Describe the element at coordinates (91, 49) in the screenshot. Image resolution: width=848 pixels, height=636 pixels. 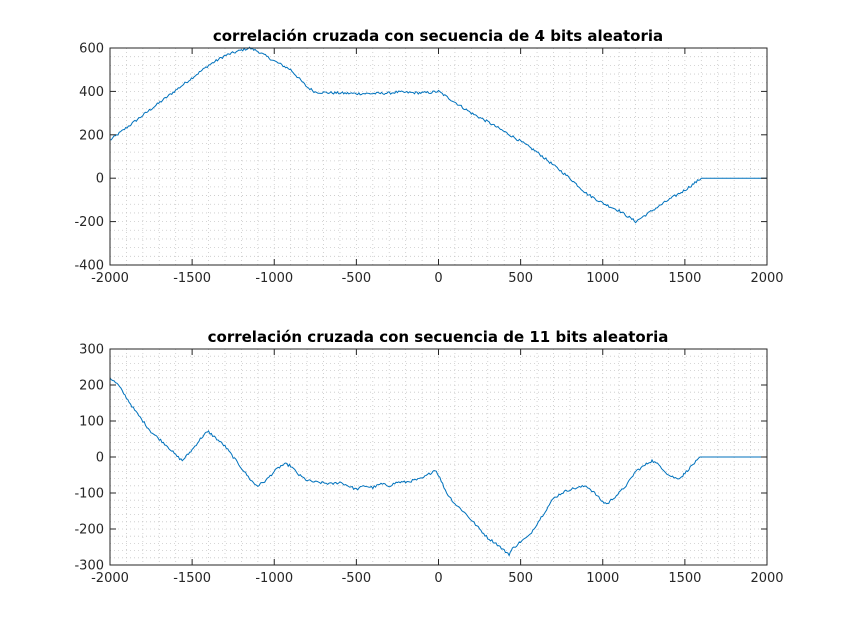
I see `y-tick-label: 600` at that location.